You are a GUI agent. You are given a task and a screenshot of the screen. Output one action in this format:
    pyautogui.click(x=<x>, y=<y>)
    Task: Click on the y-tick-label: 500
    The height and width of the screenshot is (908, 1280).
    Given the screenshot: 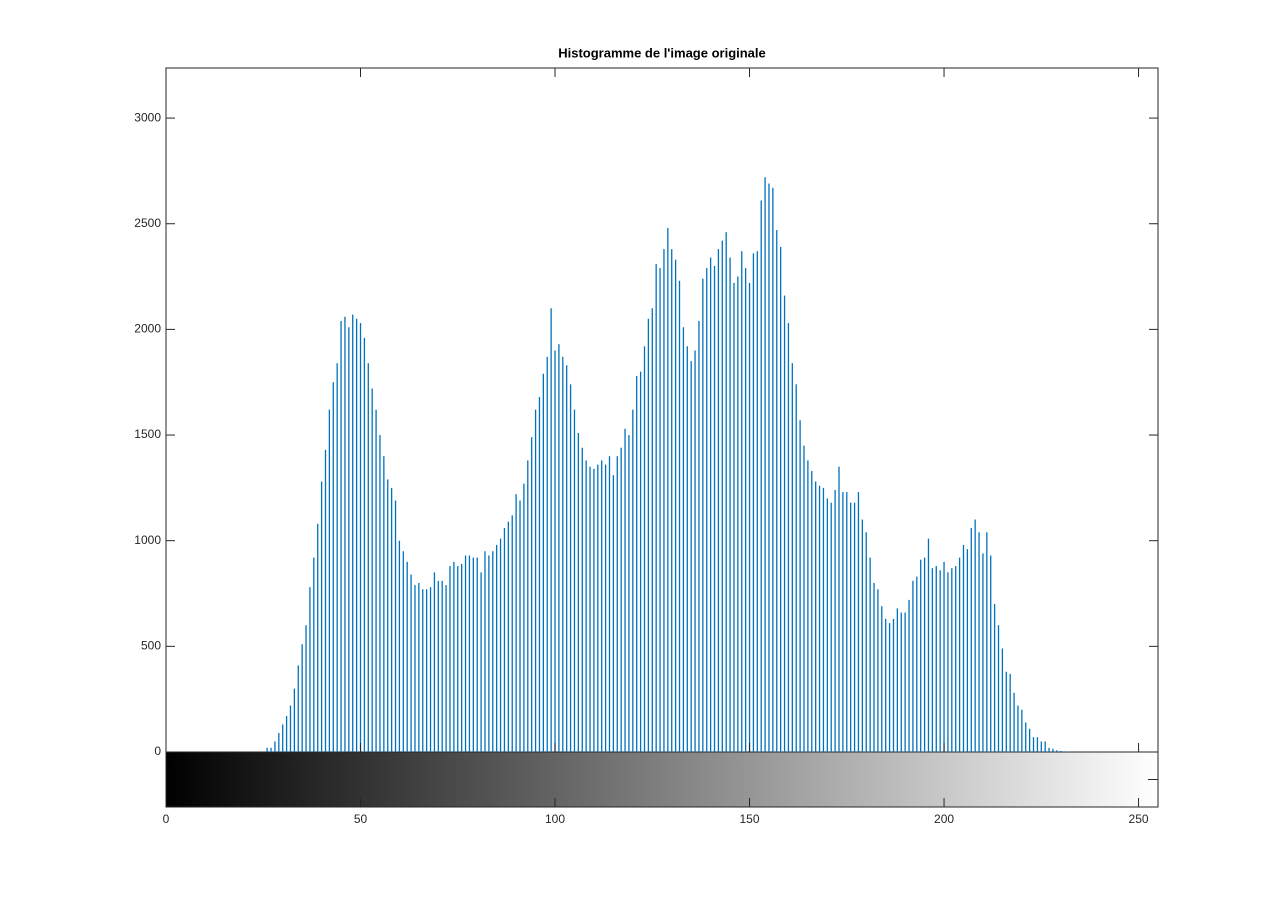 What is the action you would take?
    pyautogui.click(x=151, y=646)
    